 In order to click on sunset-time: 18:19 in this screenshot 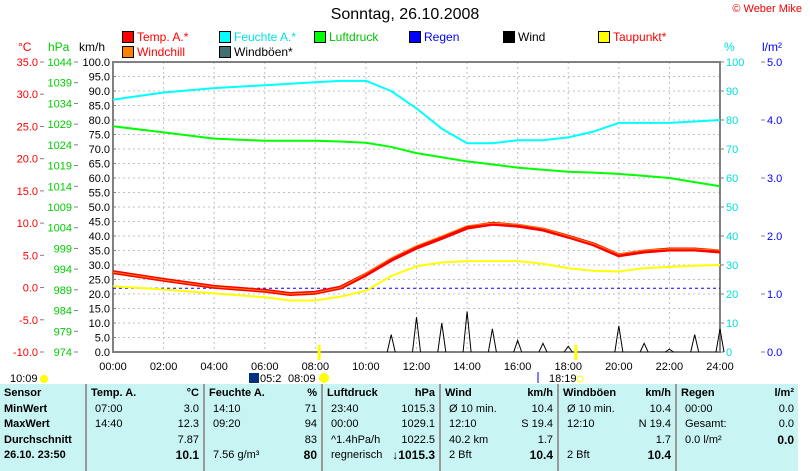, I will do `click(563, 378)`.